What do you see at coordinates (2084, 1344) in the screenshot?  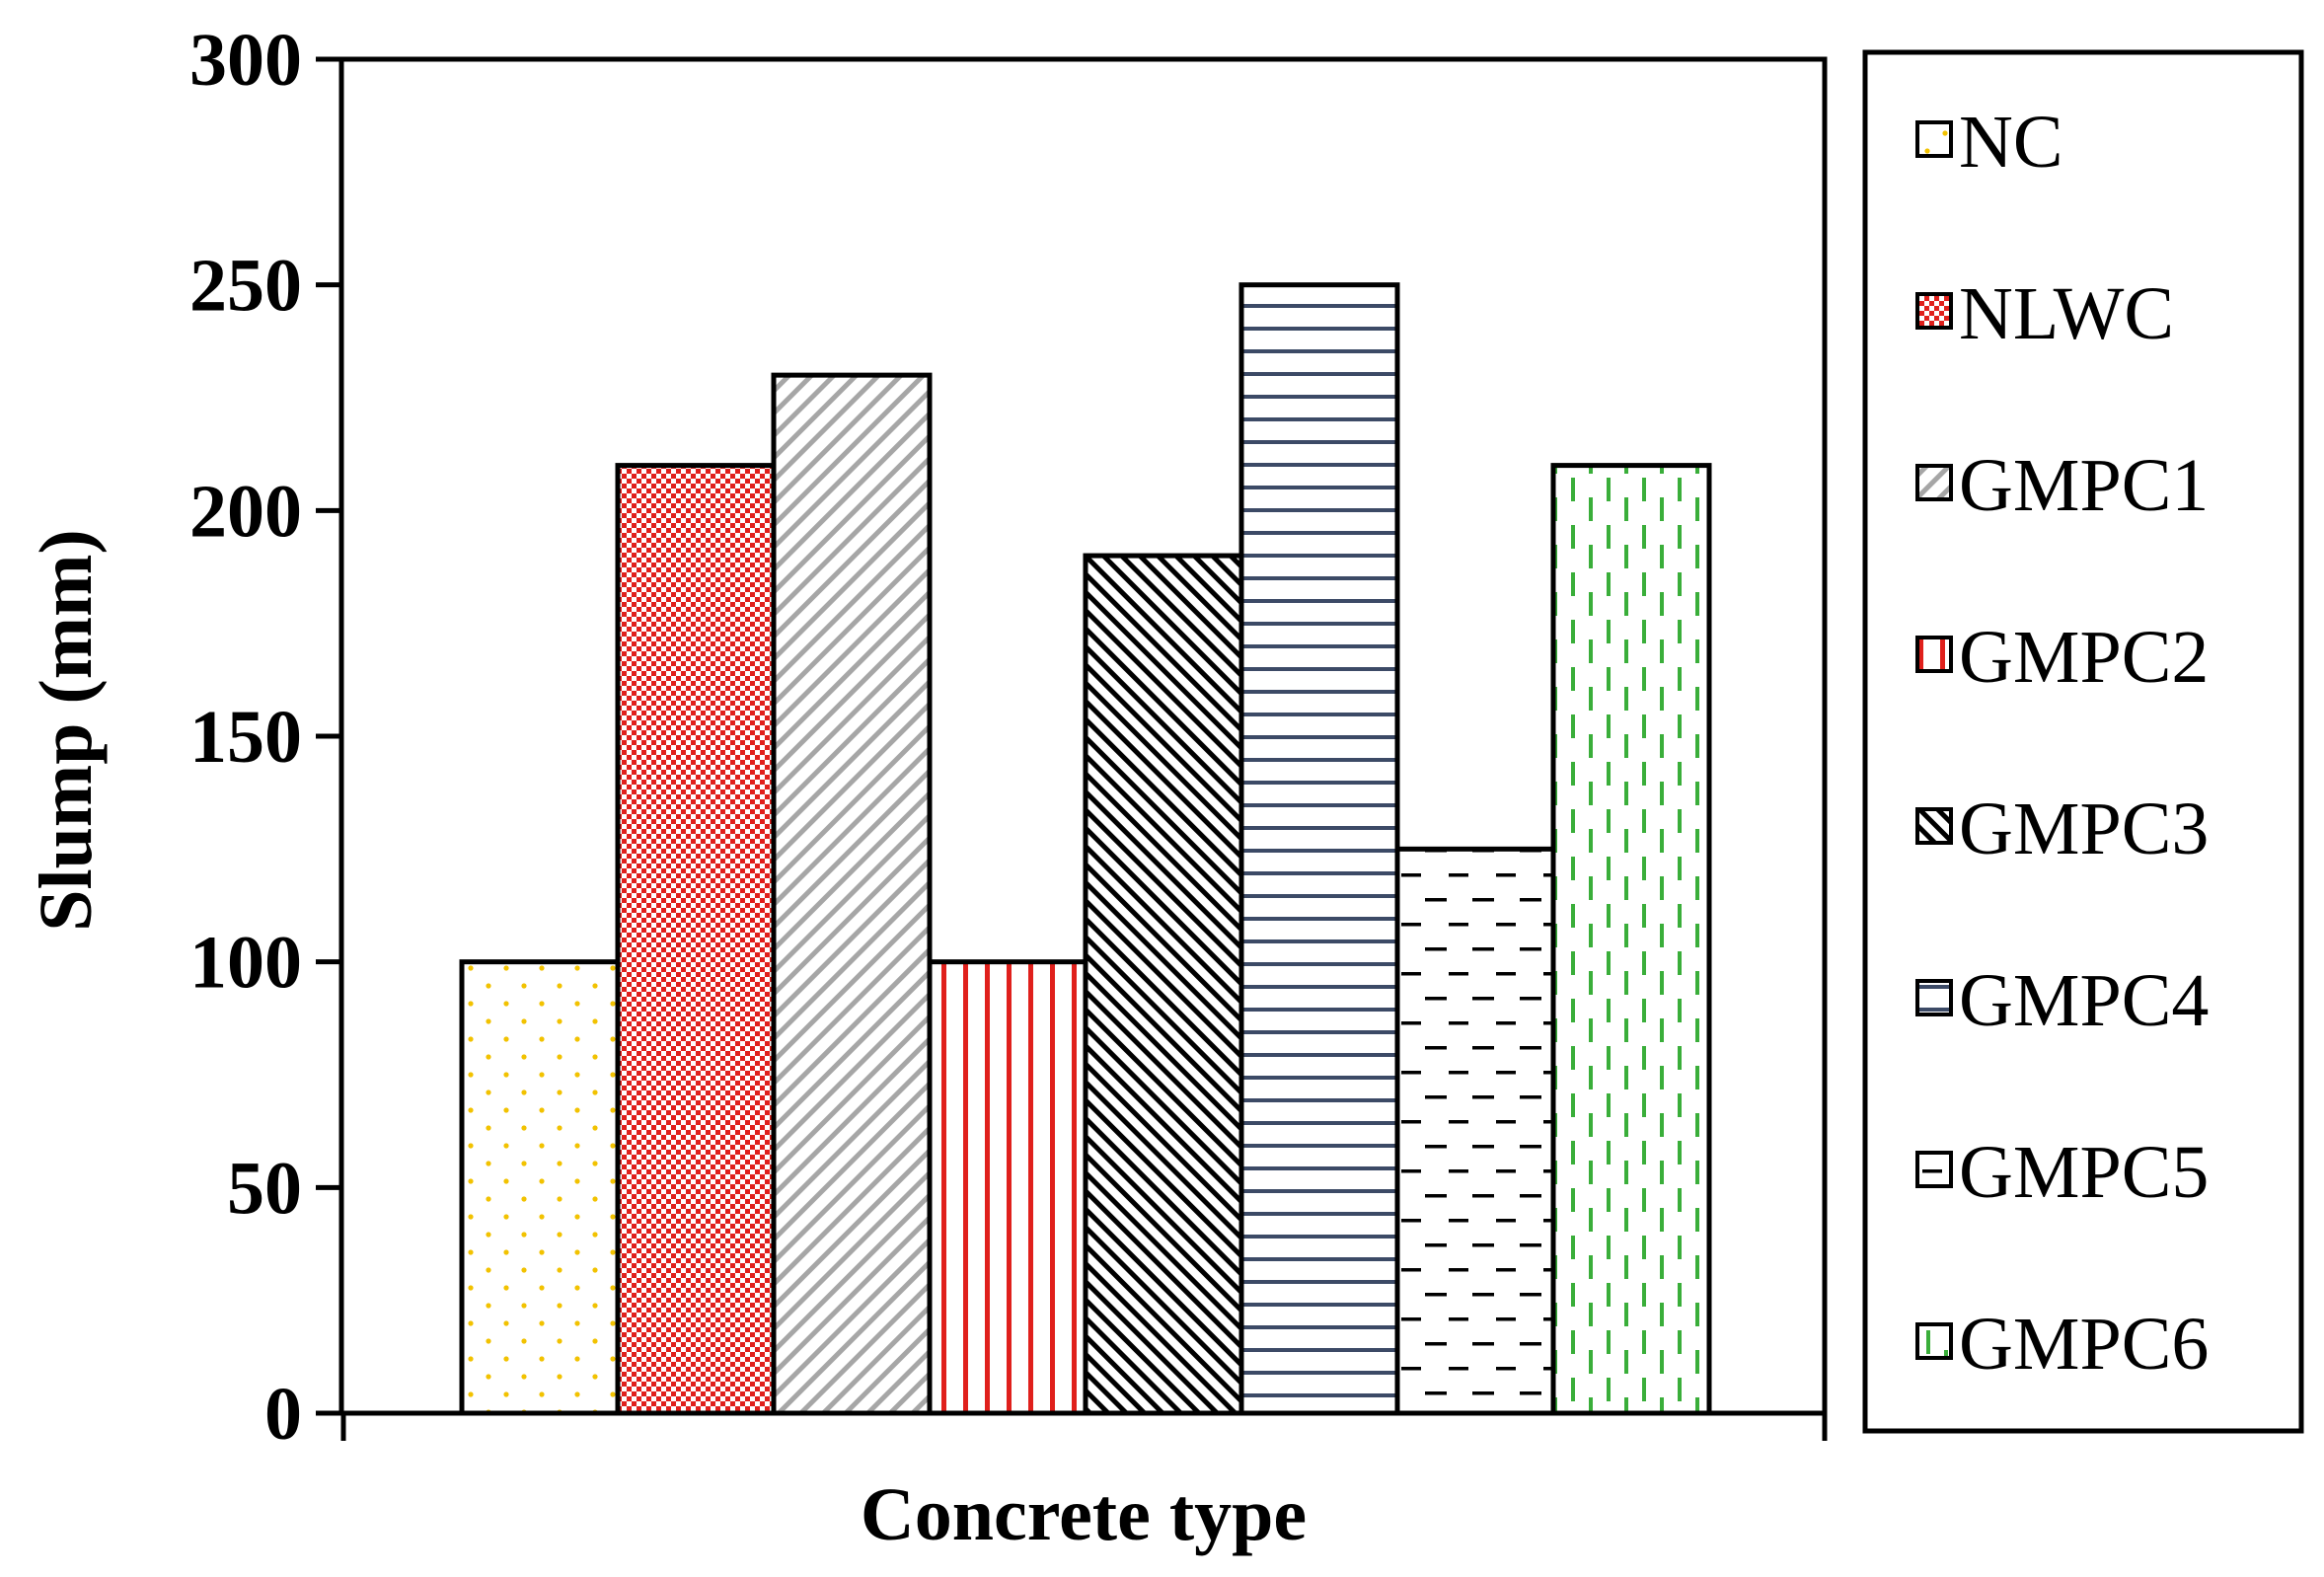 I see `legend-label-gmpc6: GMPC6` at bounding box center [2084, 1344].